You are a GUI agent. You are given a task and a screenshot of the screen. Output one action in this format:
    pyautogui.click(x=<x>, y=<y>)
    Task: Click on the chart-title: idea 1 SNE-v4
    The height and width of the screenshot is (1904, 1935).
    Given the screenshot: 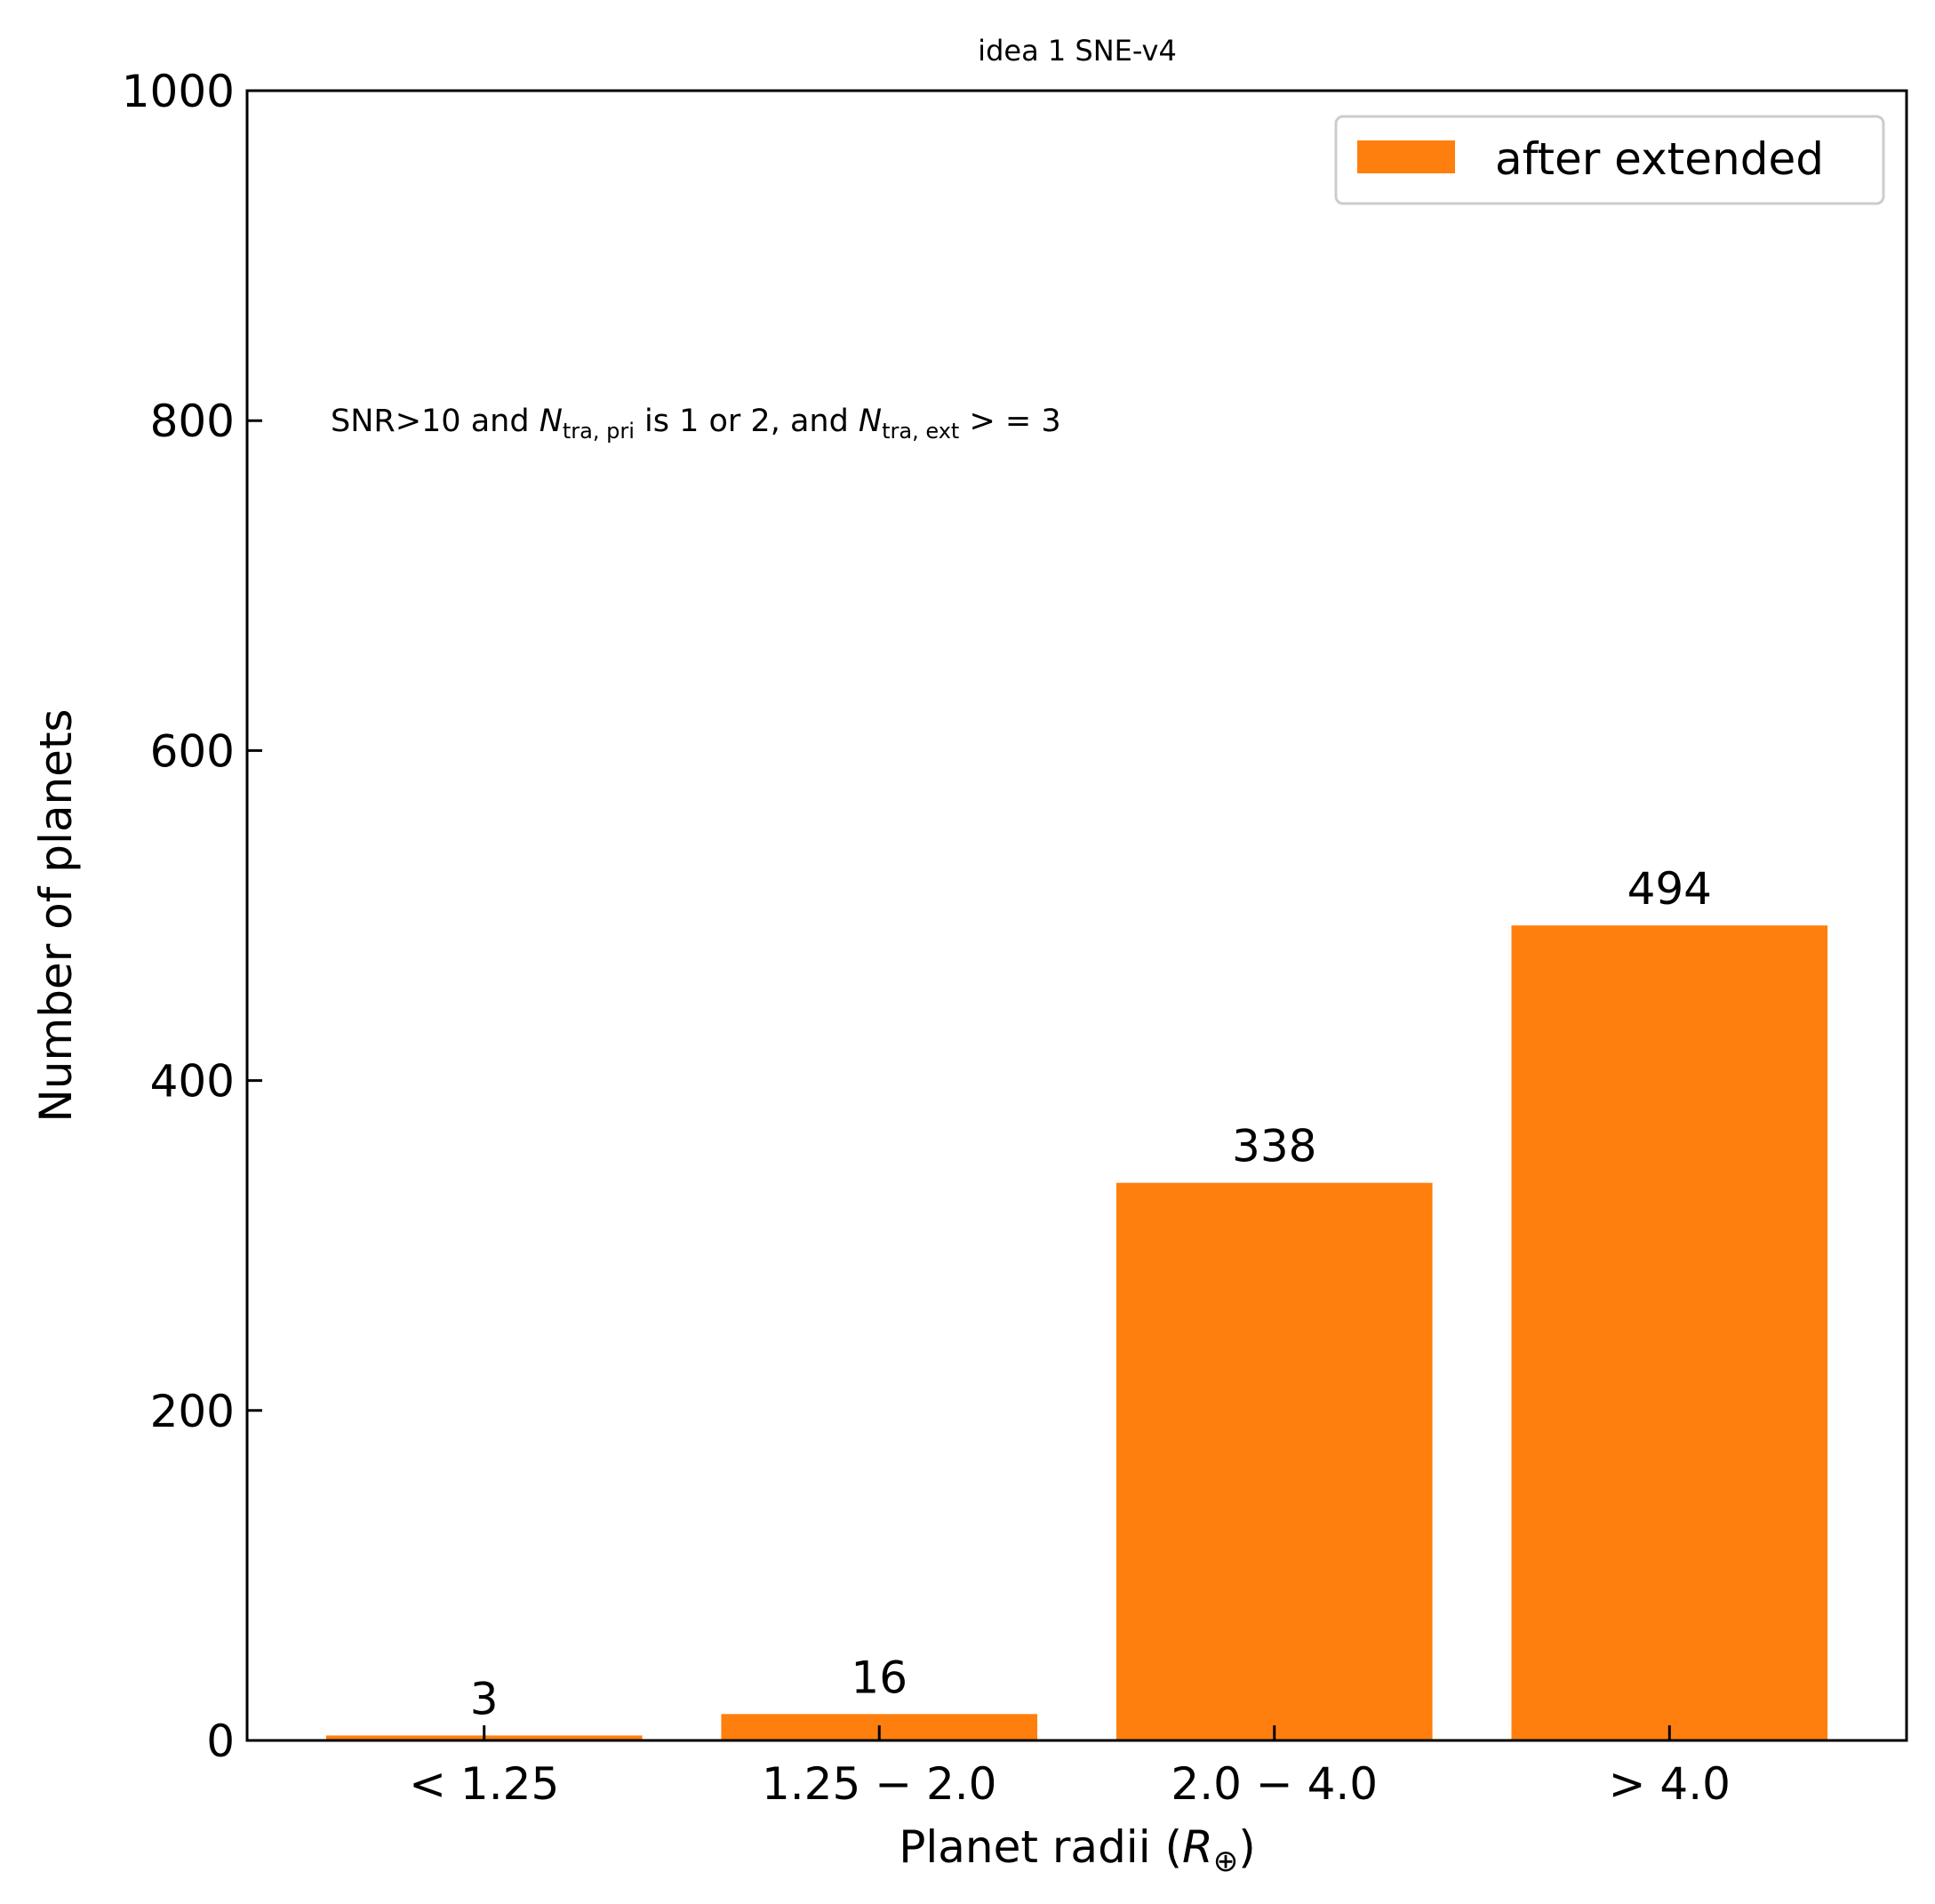 What is the action you would take?
    pyautogui.click(x=1077, y=51)
    